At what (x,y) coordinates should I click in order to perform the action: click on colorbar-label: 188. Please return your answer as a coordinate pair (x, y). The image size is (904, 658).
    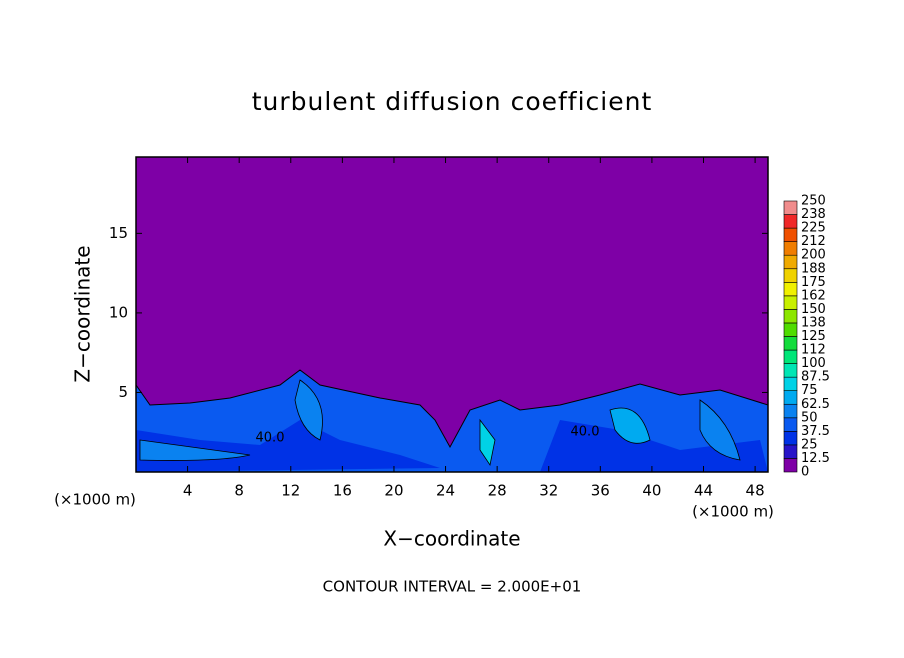
    Looking at the image, I should click on (813, 268).